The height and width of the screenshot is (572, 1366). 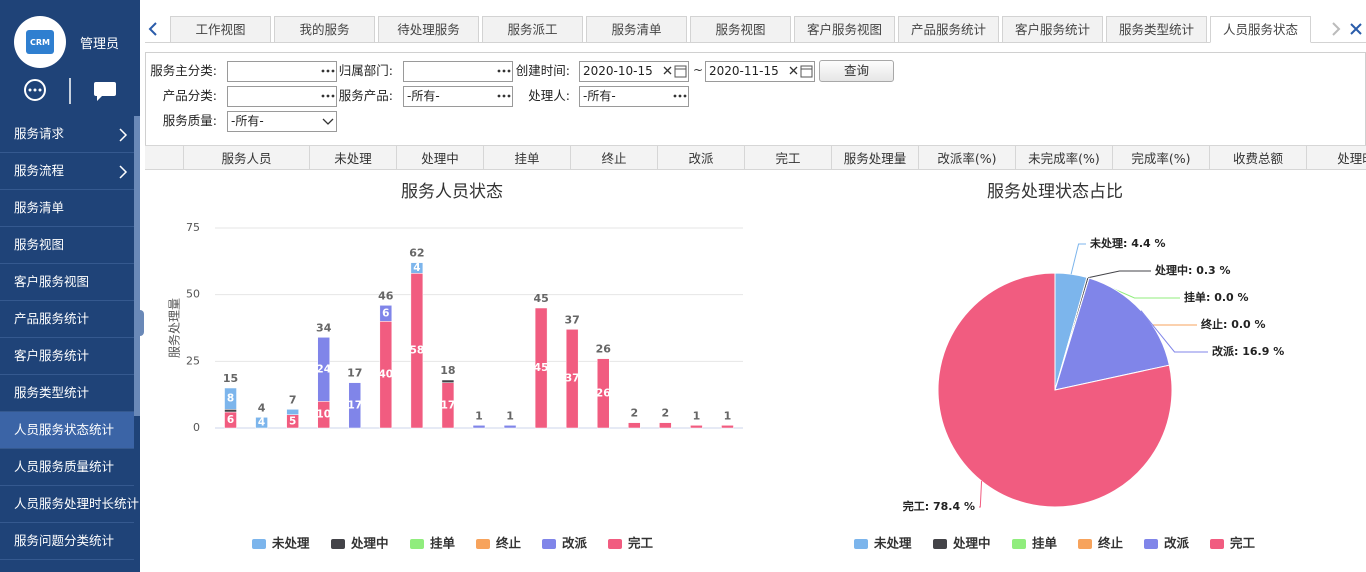 I want to click on menu-item: 人员服务处理时长统计, so click(x=69, y=504).